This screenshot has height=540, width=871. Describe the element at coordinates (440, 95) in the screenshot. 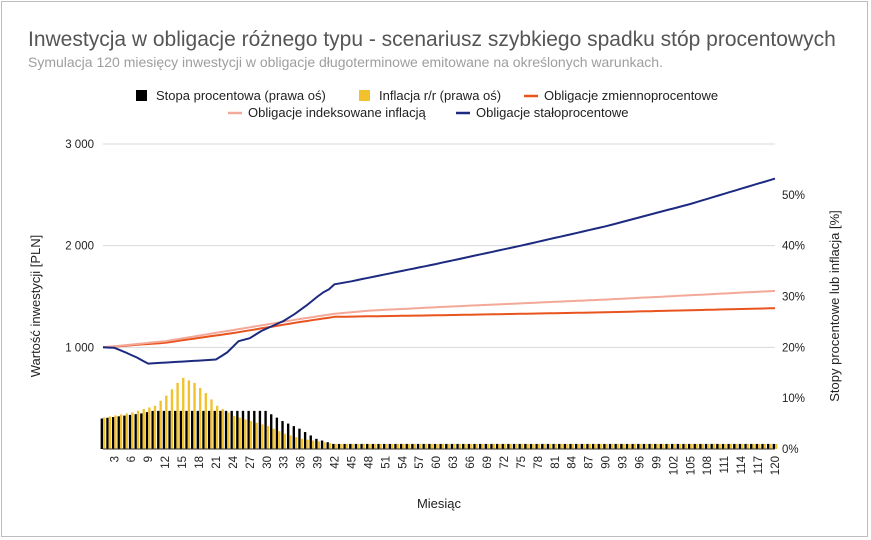

I see `legend-label: Inflacja r/r (prawa oś)` at that location.